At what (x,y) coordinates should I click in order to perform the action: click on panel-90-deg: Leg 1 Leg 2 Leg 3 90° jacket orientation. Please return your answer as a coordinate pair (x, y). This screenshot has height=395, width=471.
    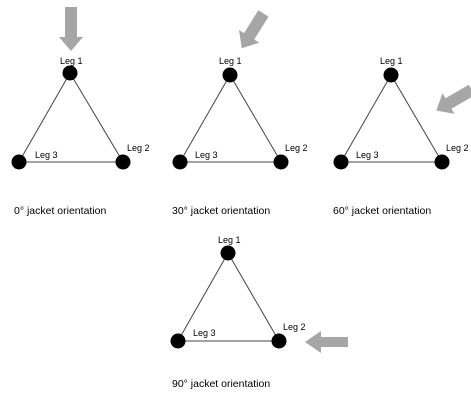
    Looking at the image, I should click on (259, 312).